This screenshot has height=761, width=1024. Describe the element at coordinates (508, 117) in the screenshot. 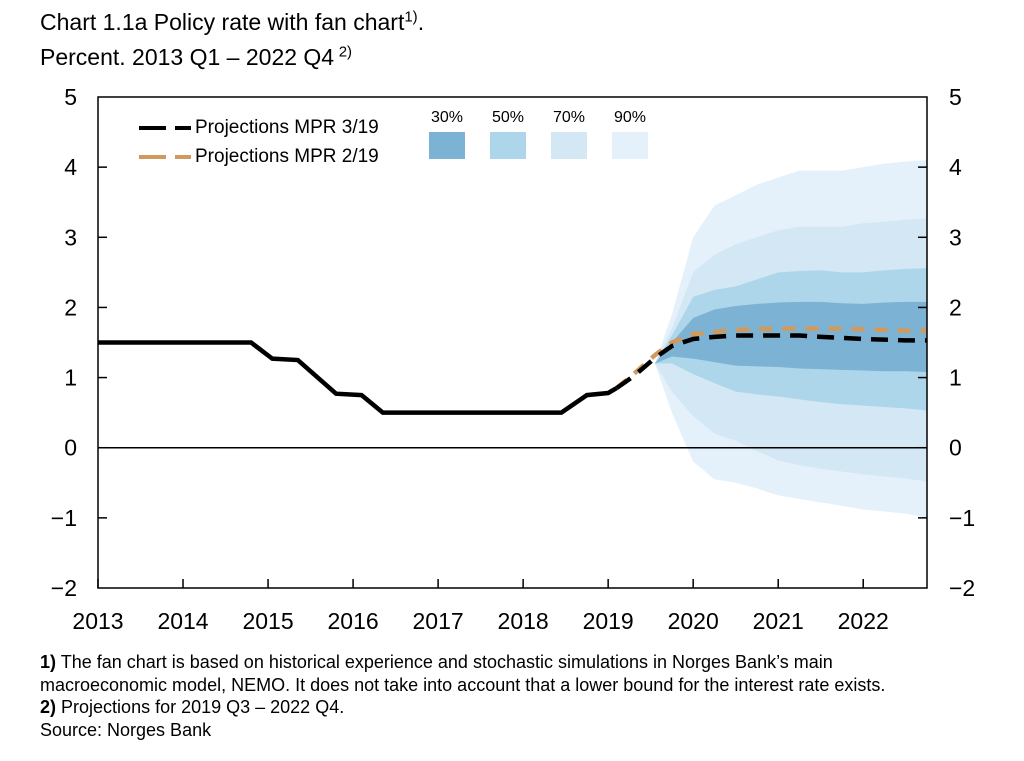

I see `fan-band-label-50: 50%` at that location.